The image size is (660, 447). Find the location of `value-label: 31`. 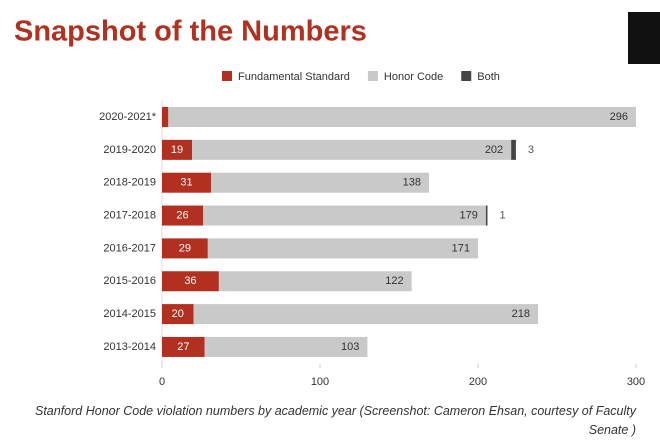

value-label: 31 is located at coordinates (186, 183).